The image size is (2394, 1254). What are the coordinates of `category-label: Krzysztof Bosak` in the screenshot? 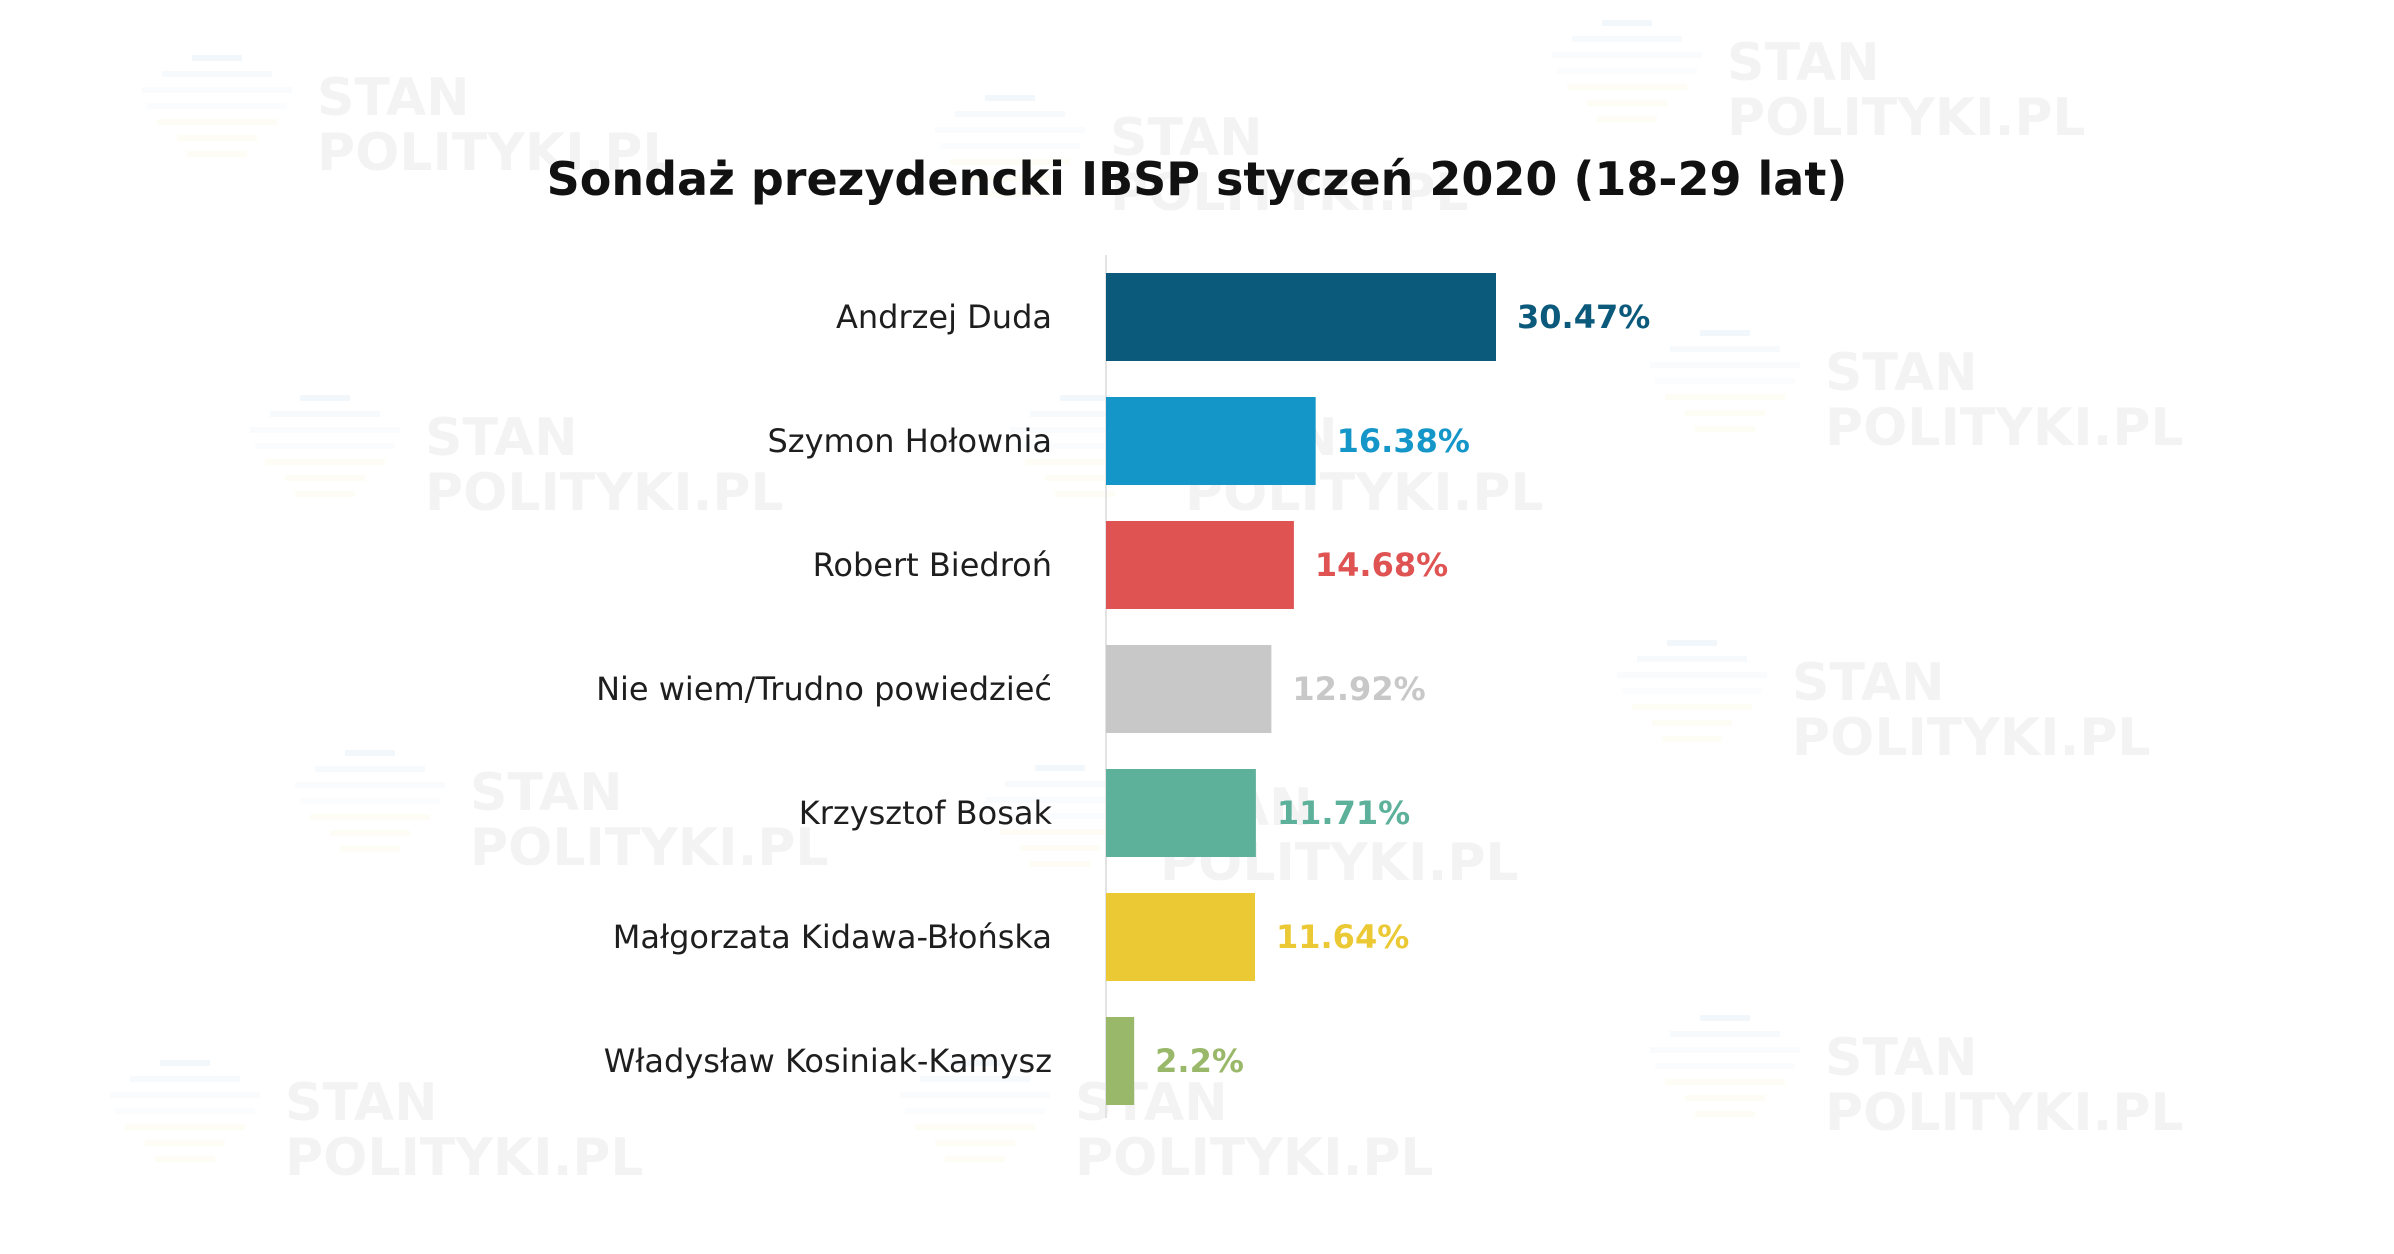 It's located at (926, 813).